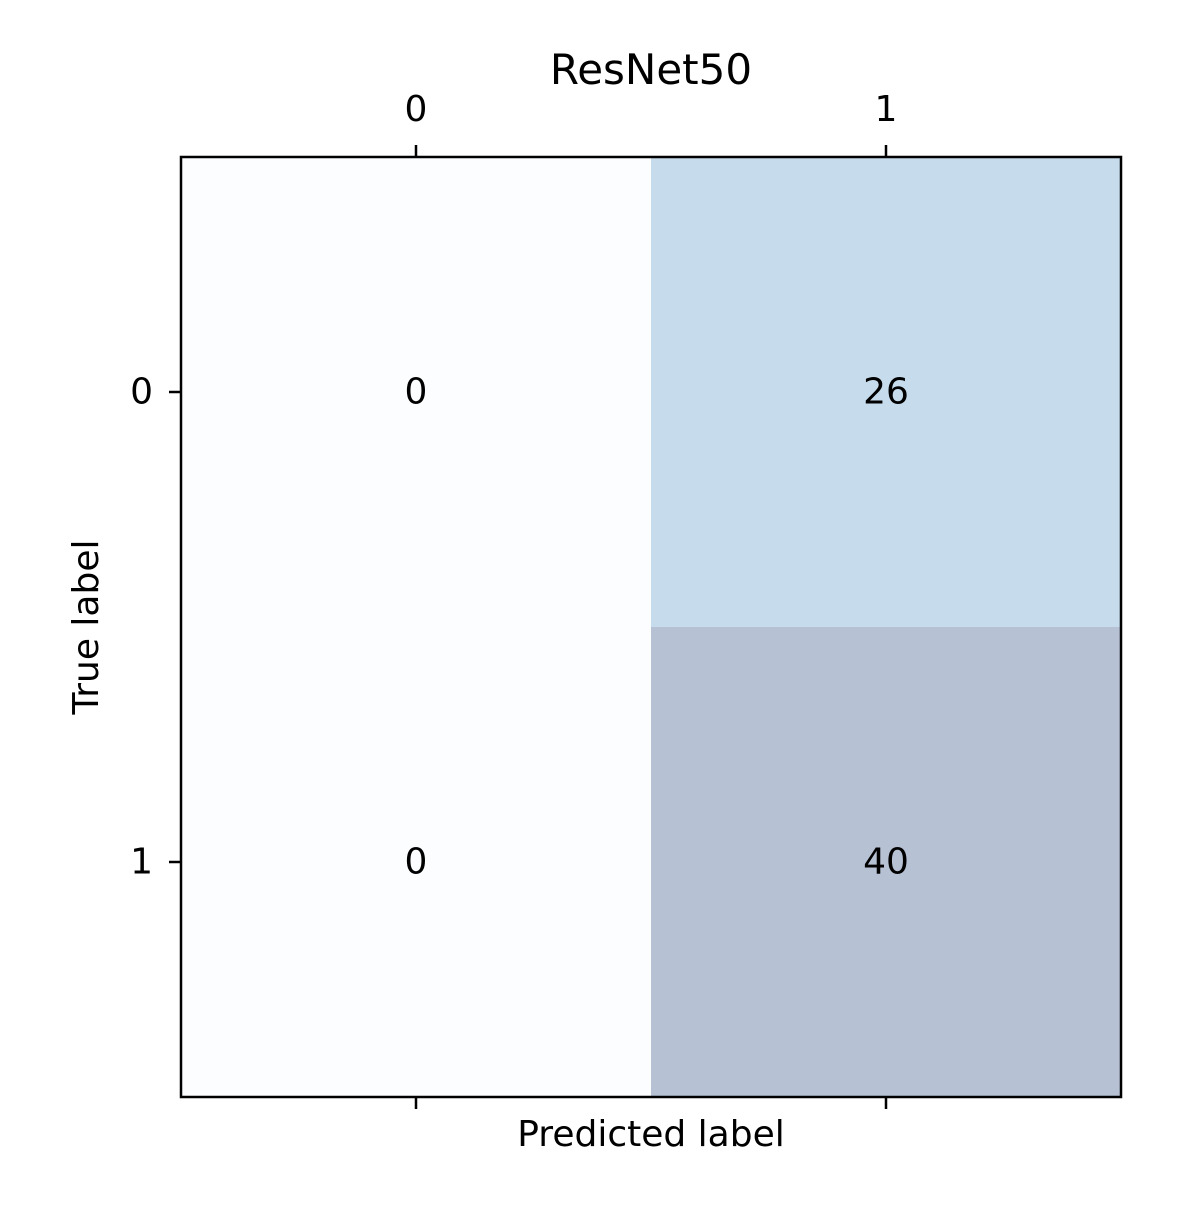  What do you see at coordinates (651, 1134) in the screenshot?
I see `x-axis-label: Predicted label` at bounding box center [651, 1134].